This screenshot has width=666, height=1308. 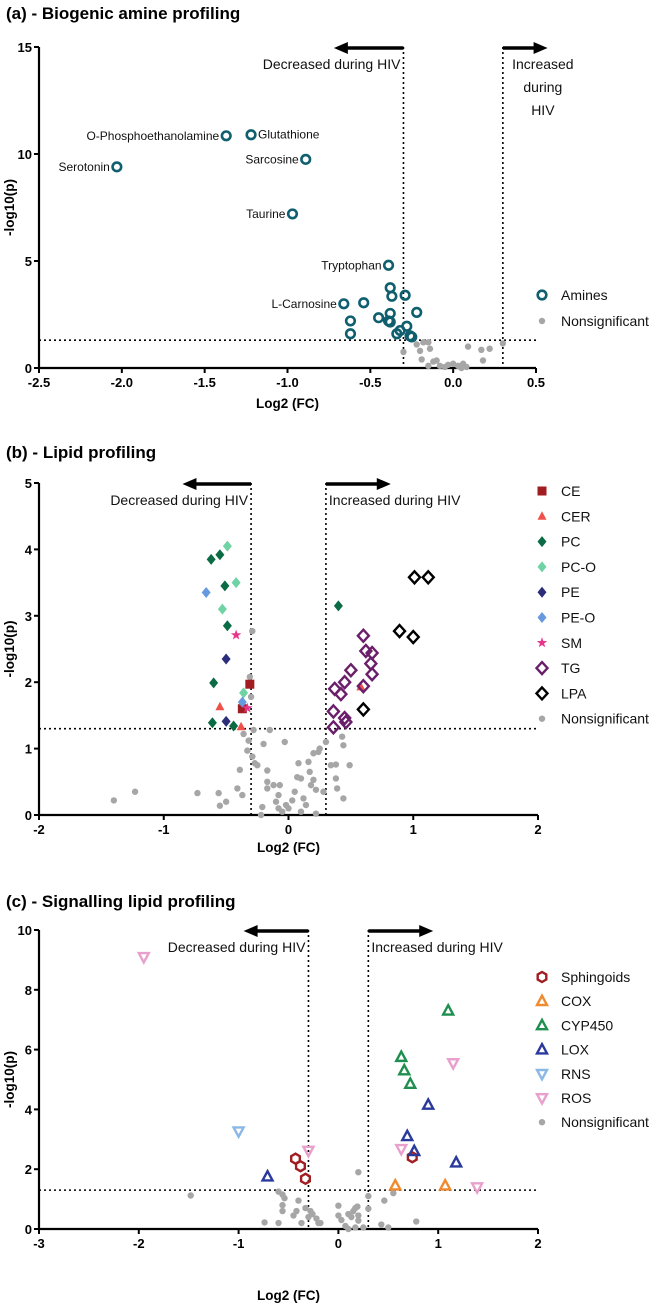 I want to click on series-pc, so click(x=274, y=640).